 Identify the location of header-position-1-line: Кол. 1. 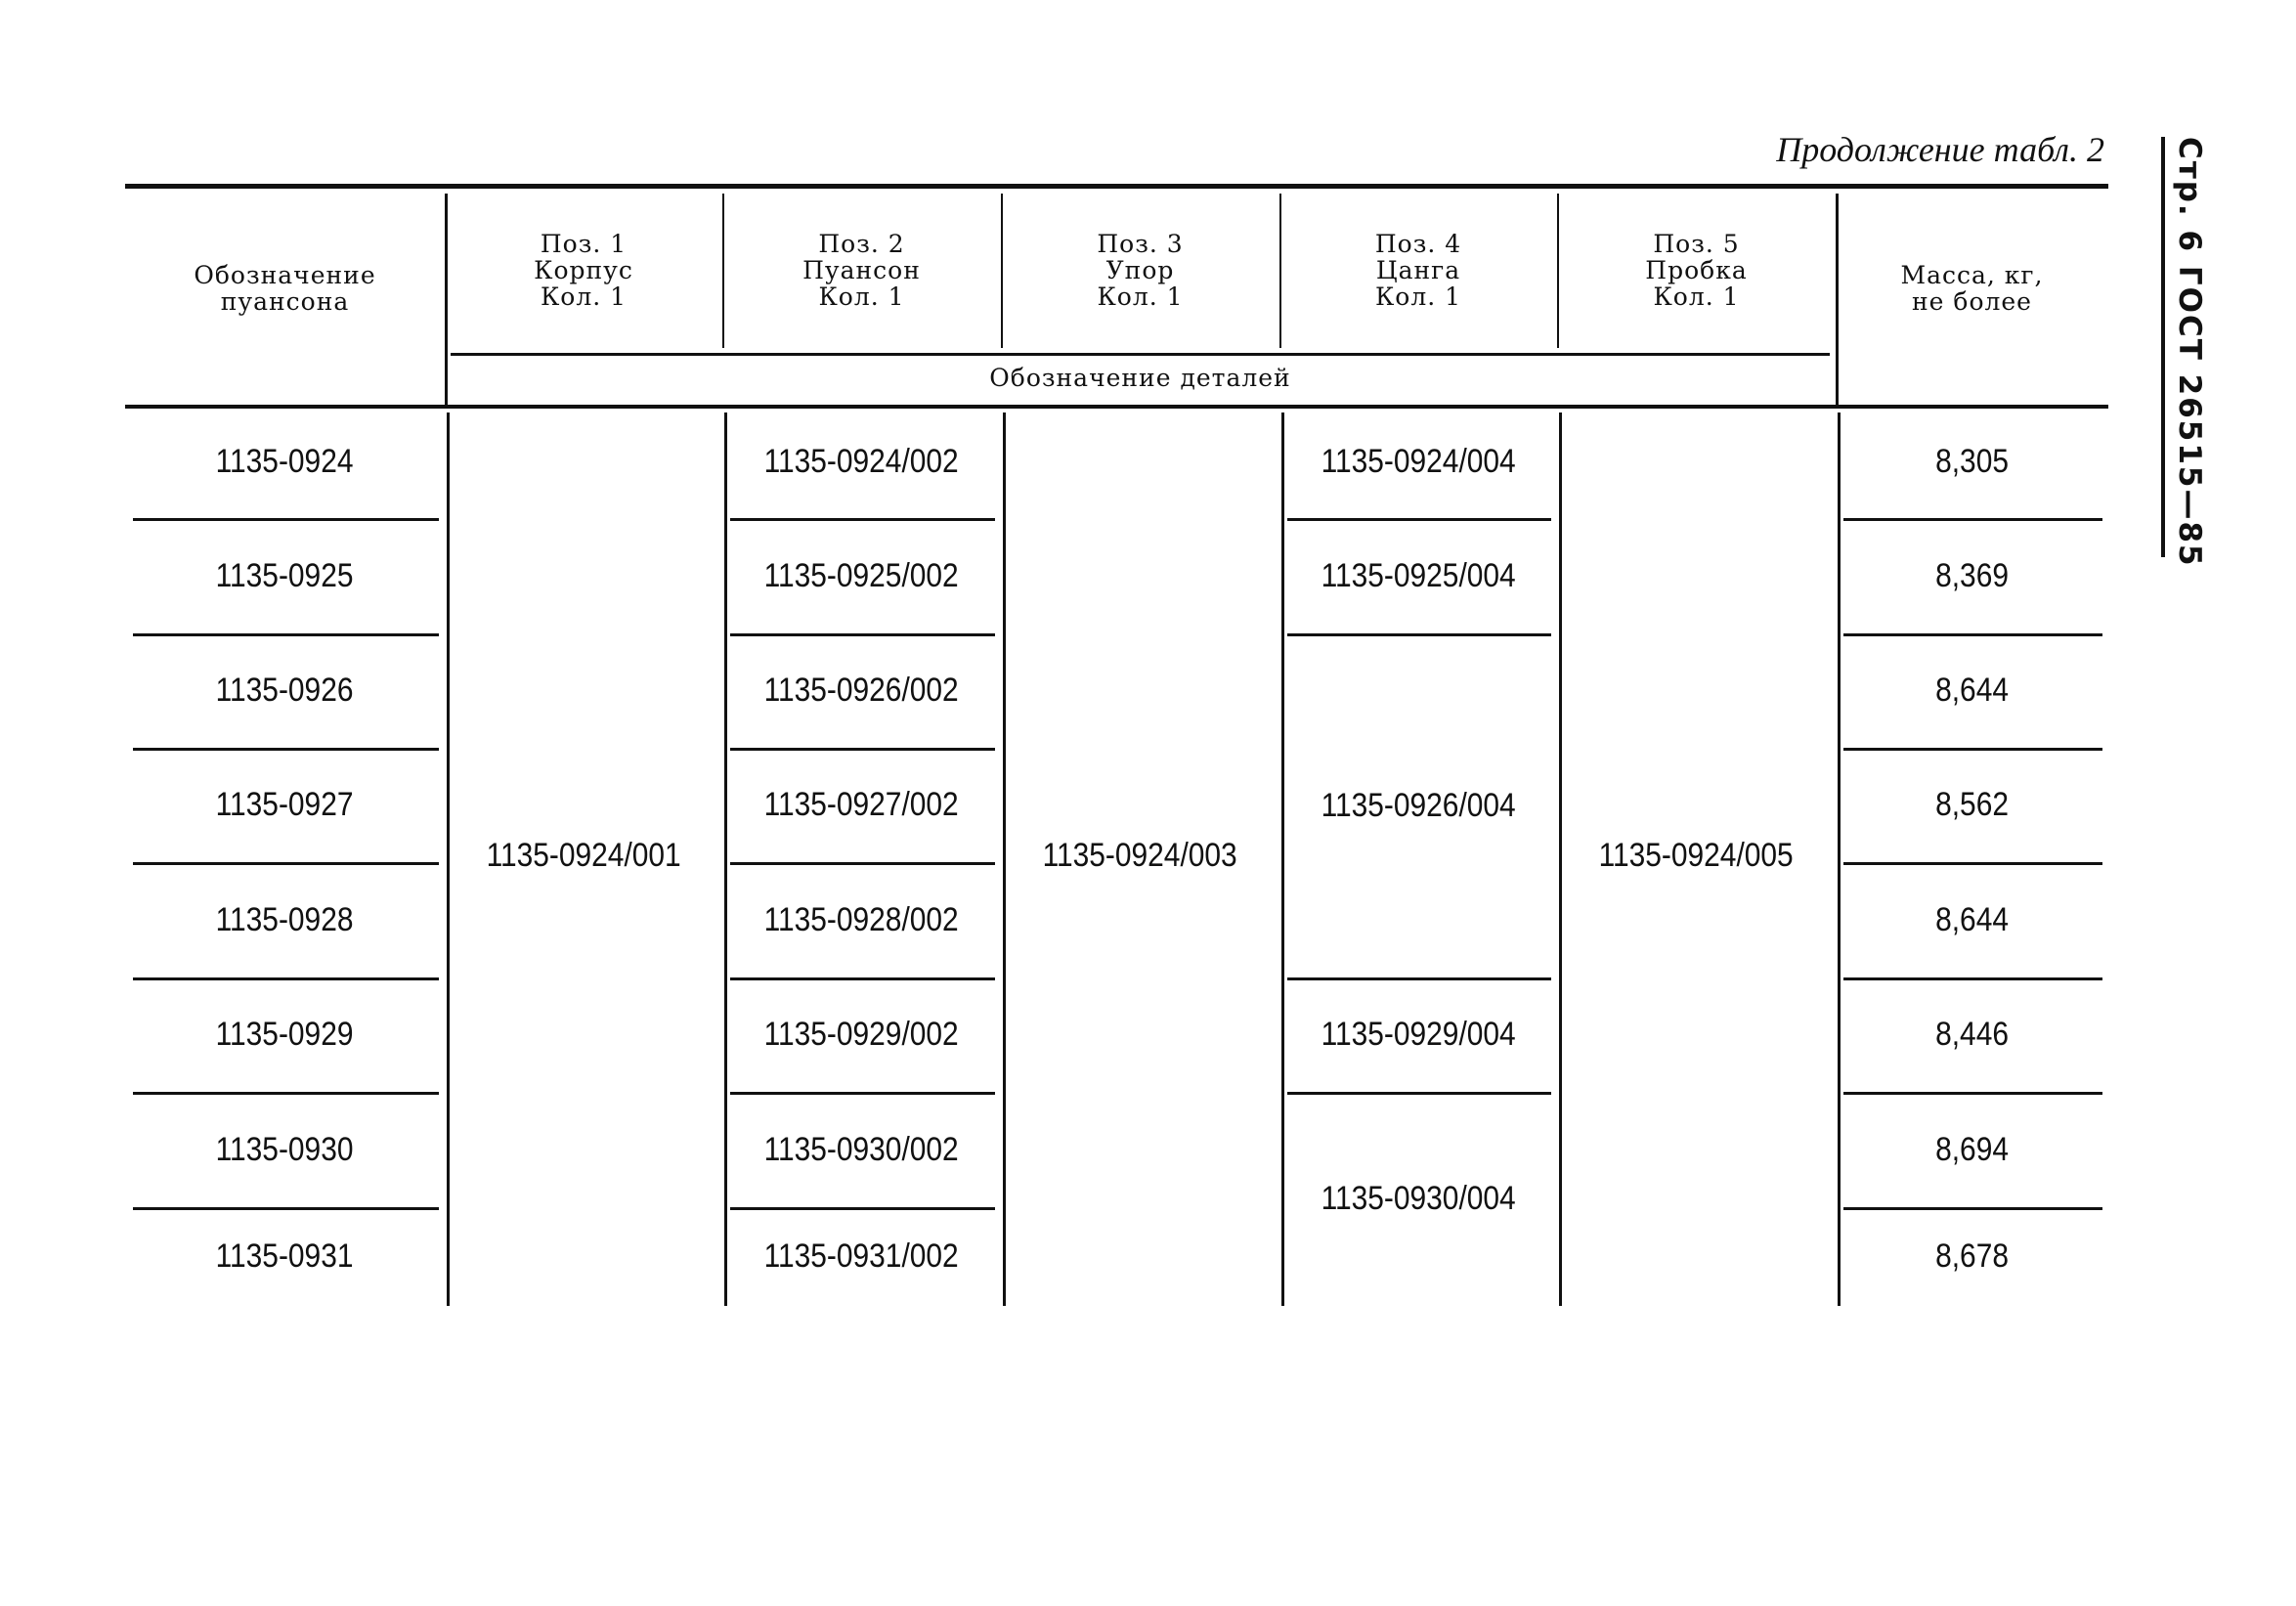
(584, 297).